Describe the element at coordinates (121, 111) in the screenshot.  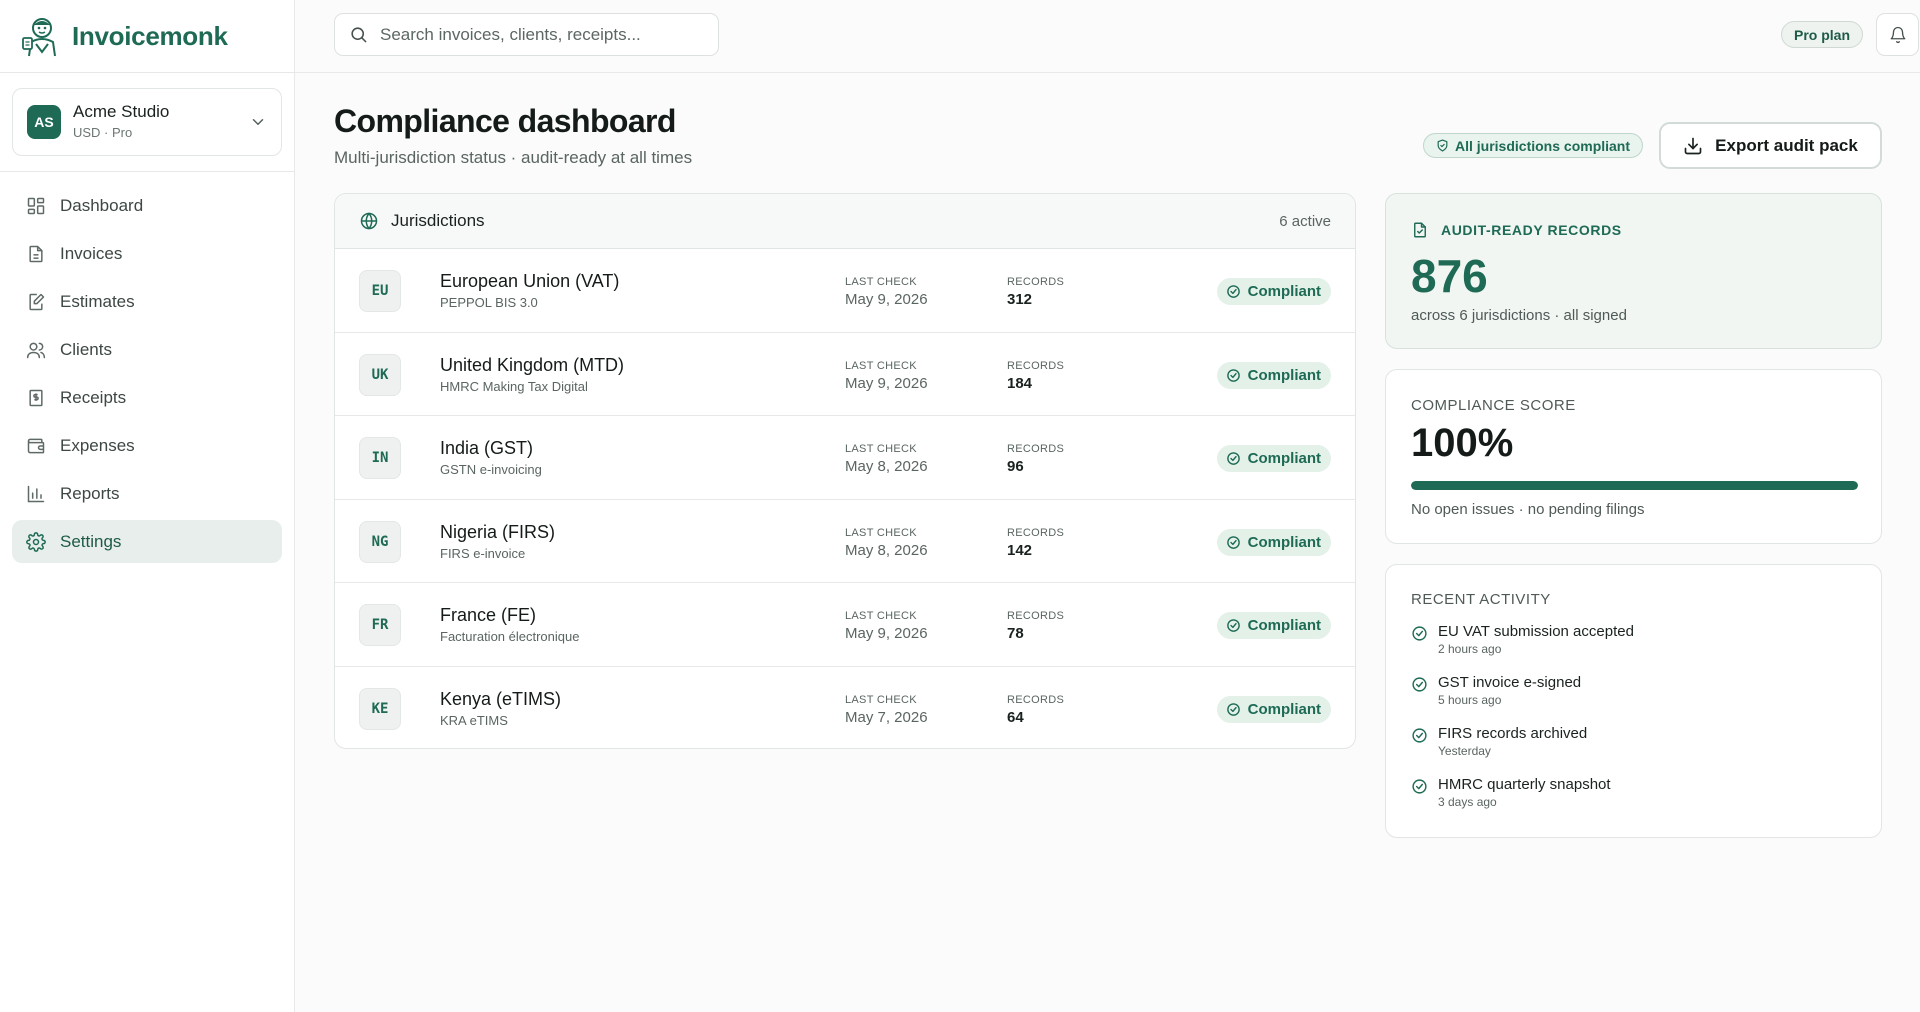
I see `workspace-name: Acme Studio` at that location.